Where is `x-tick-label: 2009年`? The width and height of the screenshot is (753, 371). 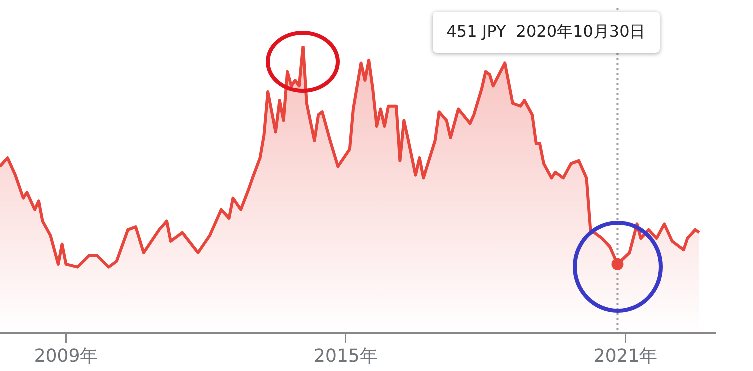
x-tick-label: 2009年 is located at coordinates (66, 356).